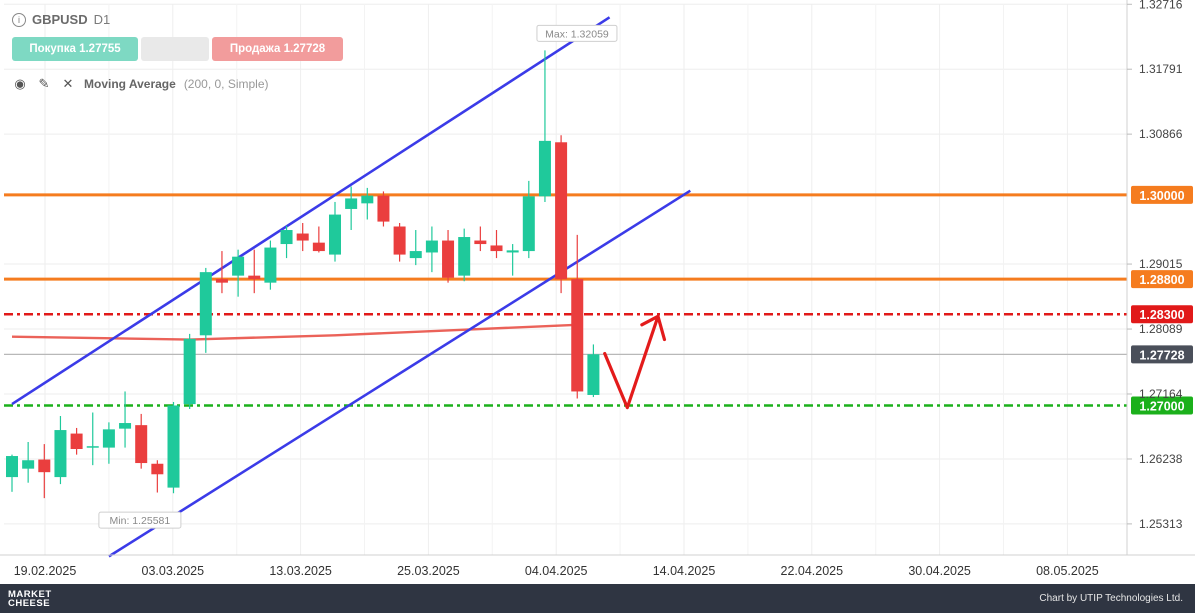 The image size is (1195, 613). What do you see at coordinates (68, 83) in the screenshot?
I see `close-icon: ✕` at bounding box center [68, 83].